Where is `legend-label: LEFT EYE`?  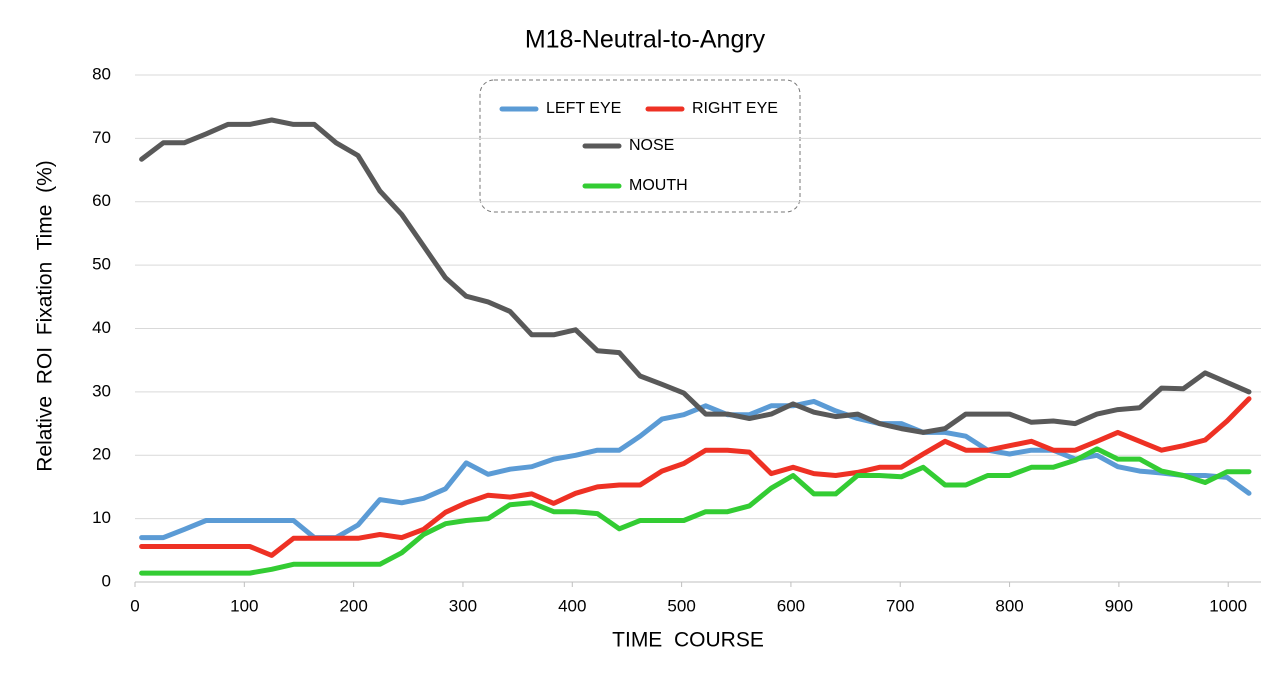
legend-label: LEFT EYE is located at coordinates (583, 108).